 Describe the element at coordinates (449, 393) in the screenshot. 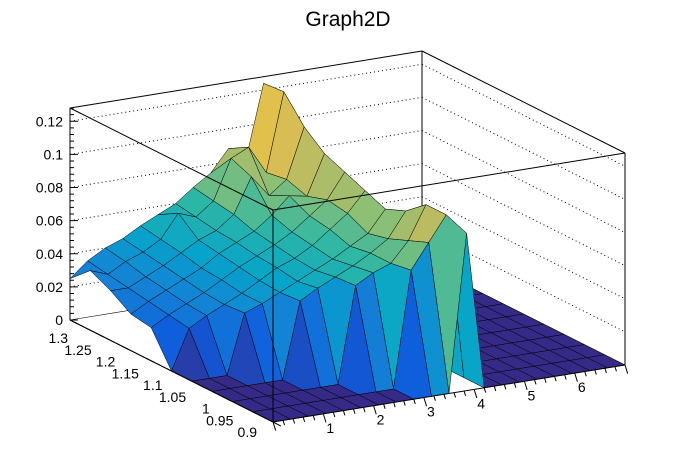

I see `x-axis-line` at that location.